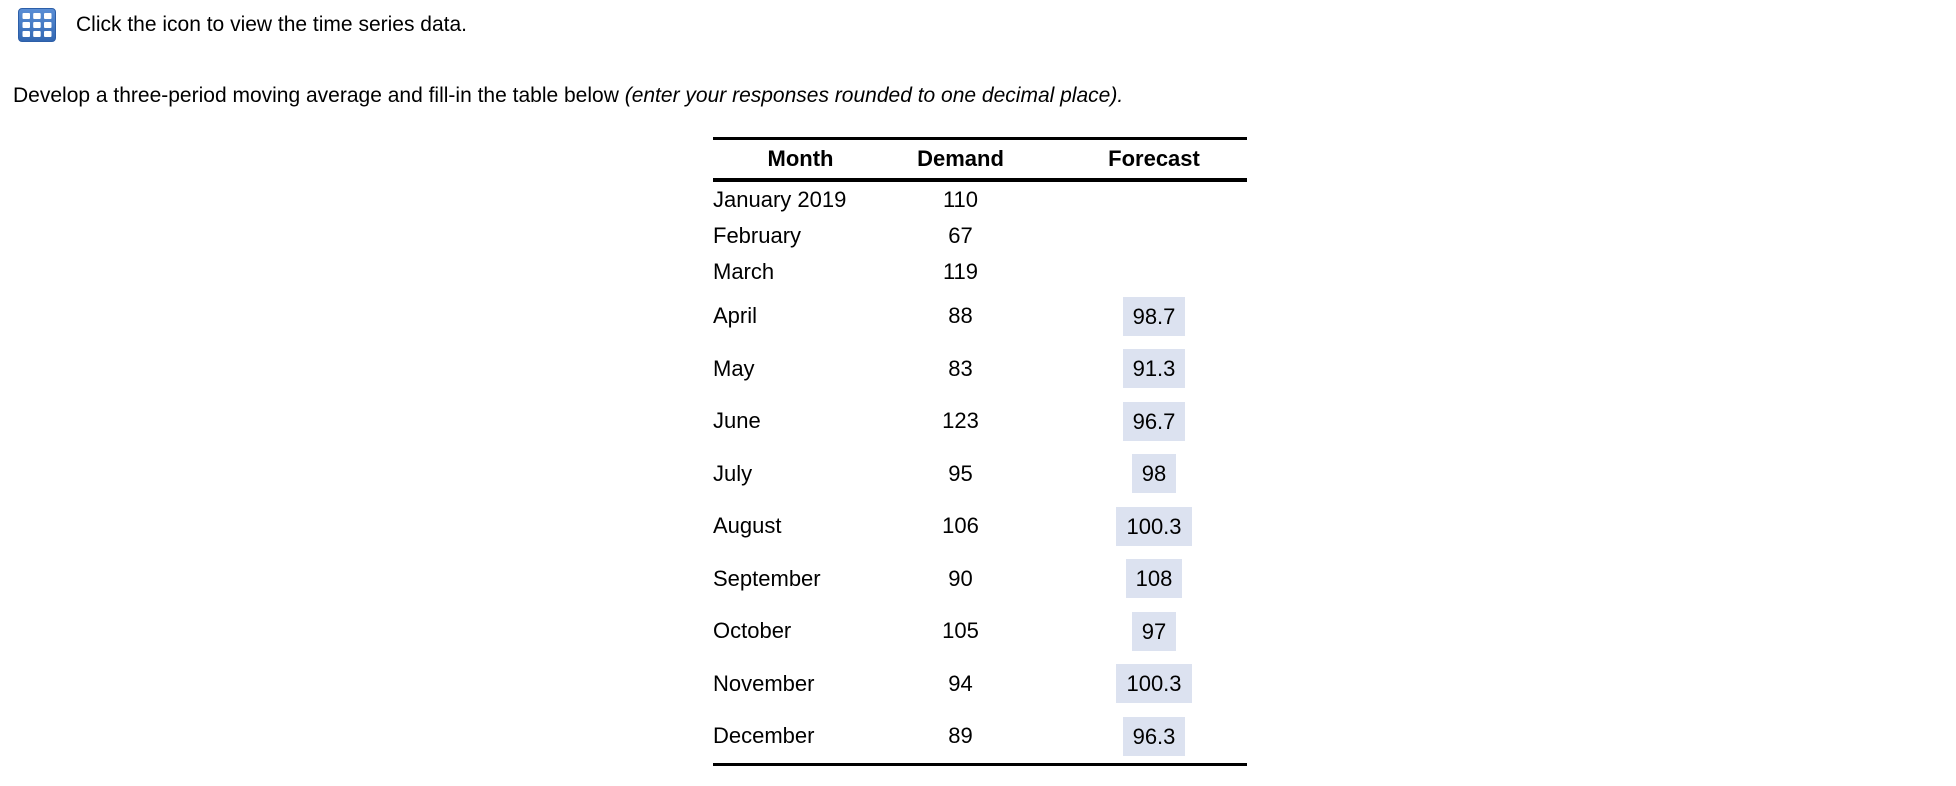 Image resolution: width=1956 pixels, height=786 pixels. What do you see at coordinates (780, 199) in the screenshot?
I see `month-cell: January 2019` at bounding box center [780, 199].